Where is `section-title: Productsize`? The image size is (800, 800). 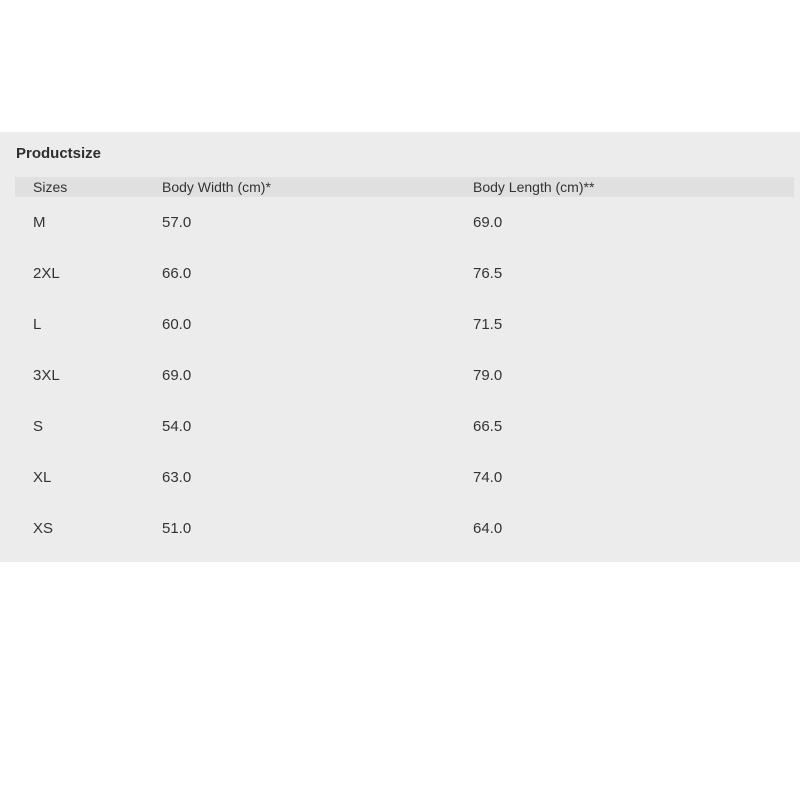 section-title: Productsize is located at coordinates (59, 153).